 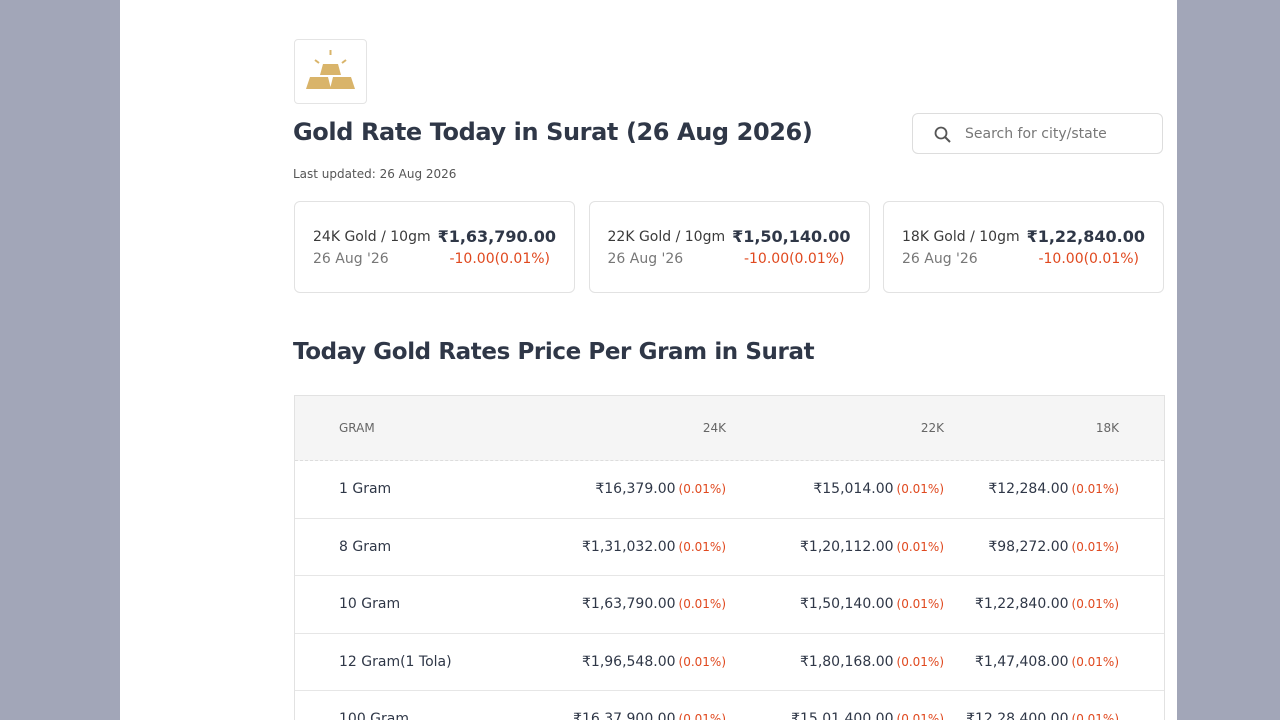 I want to click on price-cell: ₹1,80,168.00 (0.01%), so click(x=872, y=662).